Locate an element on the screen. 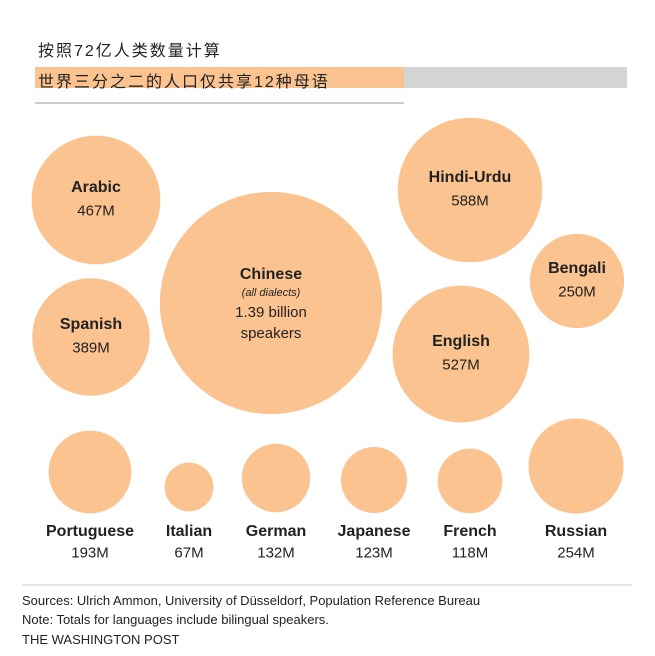 The height and width of the screenshot is (656, 655). category-label: Portuguese is located at coordinates (90, 531).